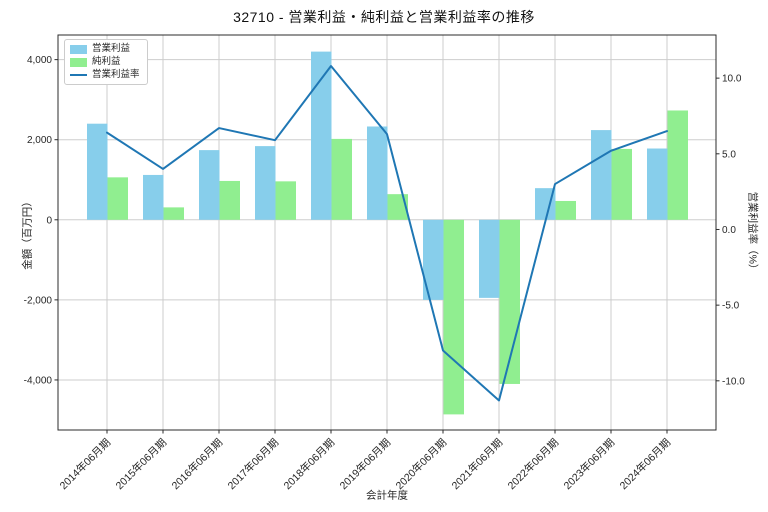 The image size is (768, 512). What do you see at coordinates (421, 464) in the screenshot?
I see `x-tick-label: 2020年06月期` at bounding box center [421, 464].